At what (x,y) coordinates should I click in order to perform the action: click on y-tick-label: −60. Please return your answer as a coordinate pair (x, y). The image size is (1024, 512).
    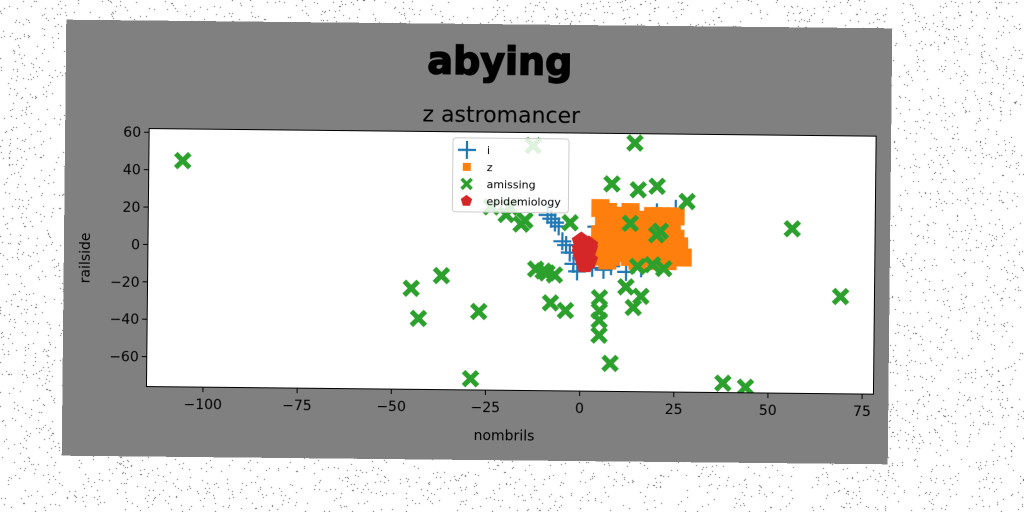
    Looking at the image, I should click on (124, 357).